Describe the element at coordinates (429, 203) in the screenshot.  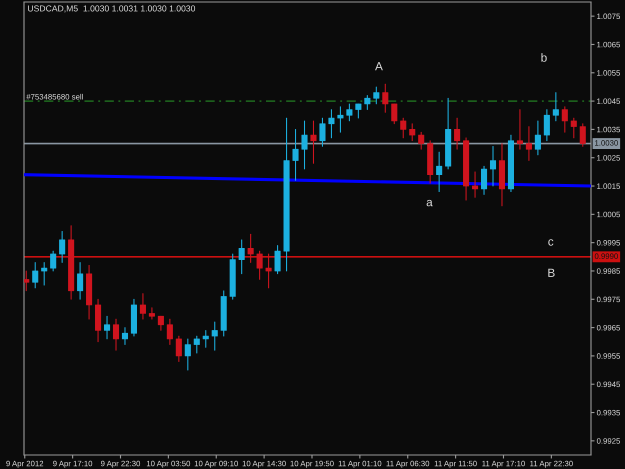
I see `annotation: a` at that location.